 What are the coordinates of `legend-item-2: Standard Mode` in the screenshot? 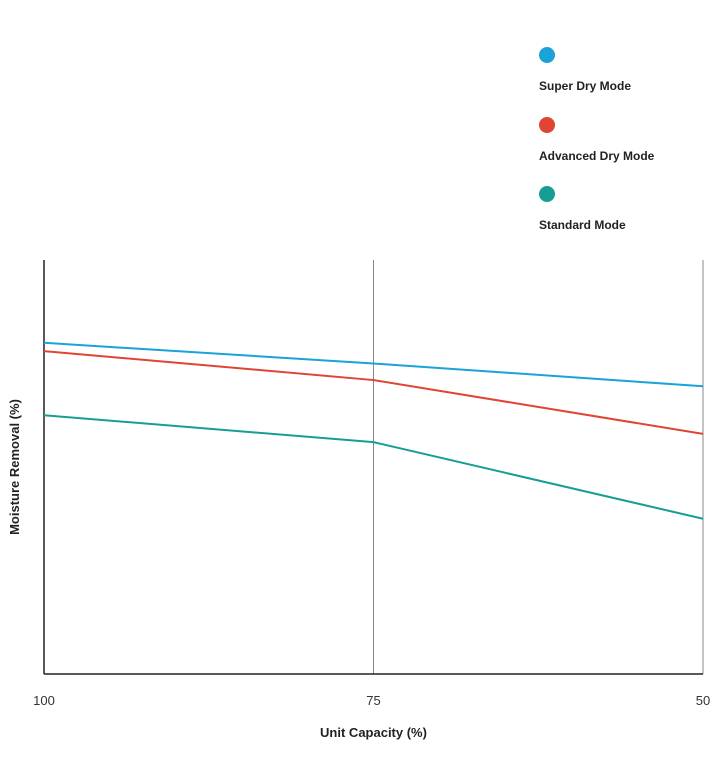 It's located at (626, 218).